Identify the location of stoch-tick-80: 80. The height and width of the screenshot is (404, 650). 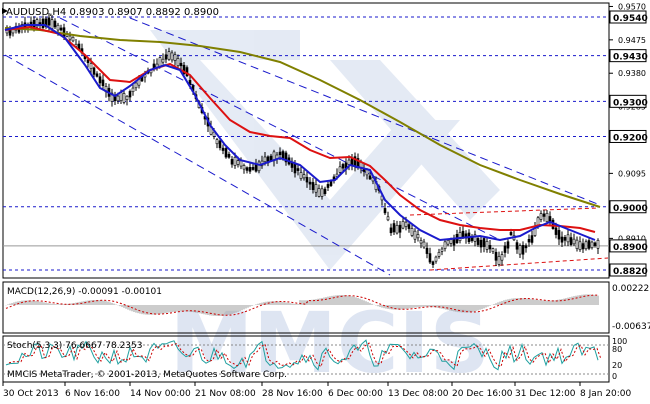
(617, 349).